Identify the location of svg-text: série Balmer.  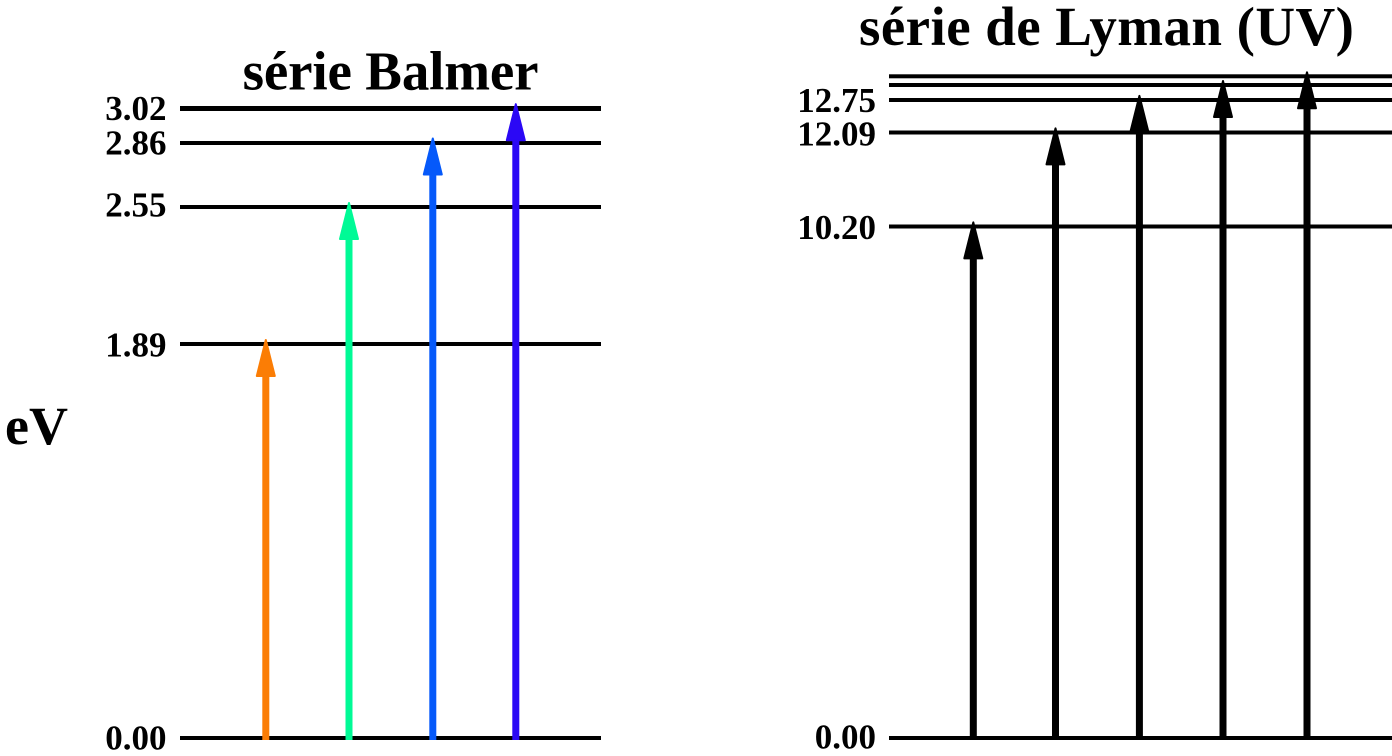
(391, 70).